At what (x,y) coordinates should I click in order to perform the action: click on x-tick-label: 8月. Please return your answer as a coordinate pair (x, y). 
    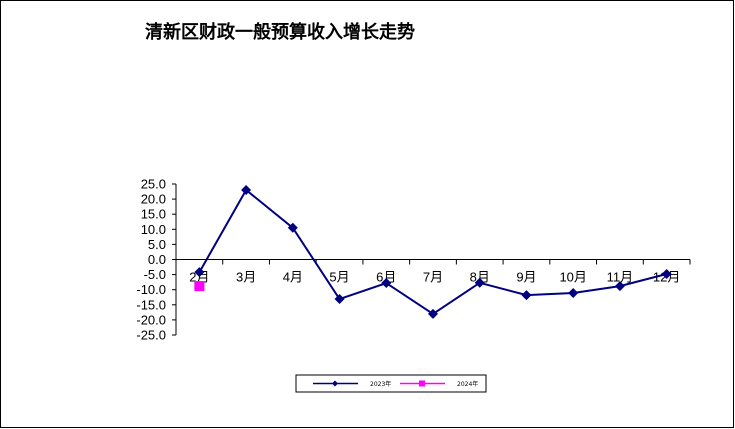
    Looking at the image, I should click on (480, 277).